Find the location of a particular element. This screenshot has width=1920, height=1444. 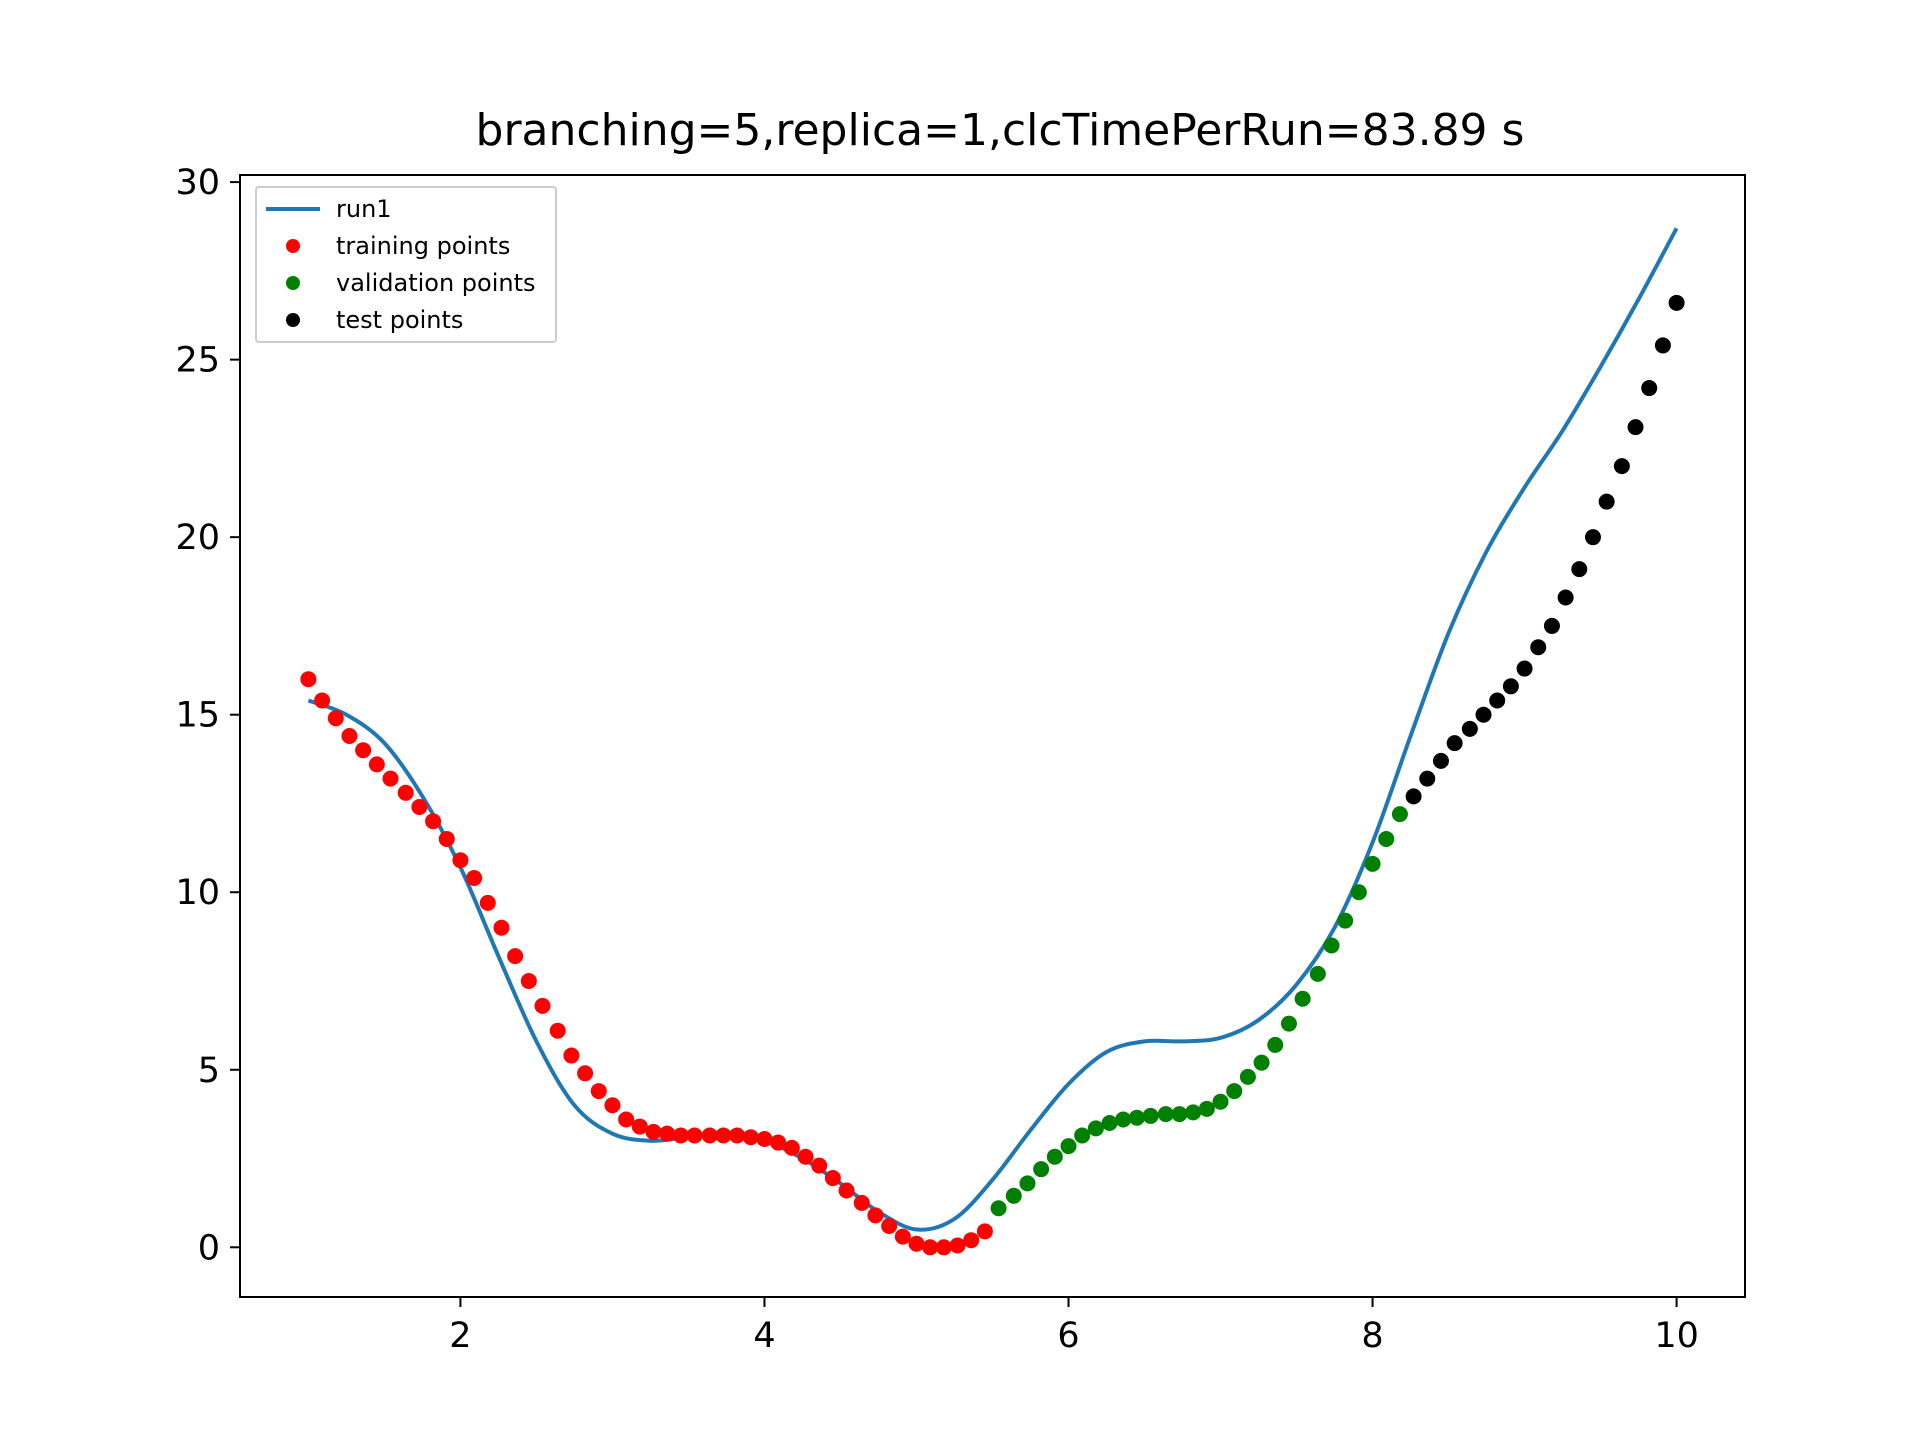

legend-label: training points is located at coordinates (423, 246).